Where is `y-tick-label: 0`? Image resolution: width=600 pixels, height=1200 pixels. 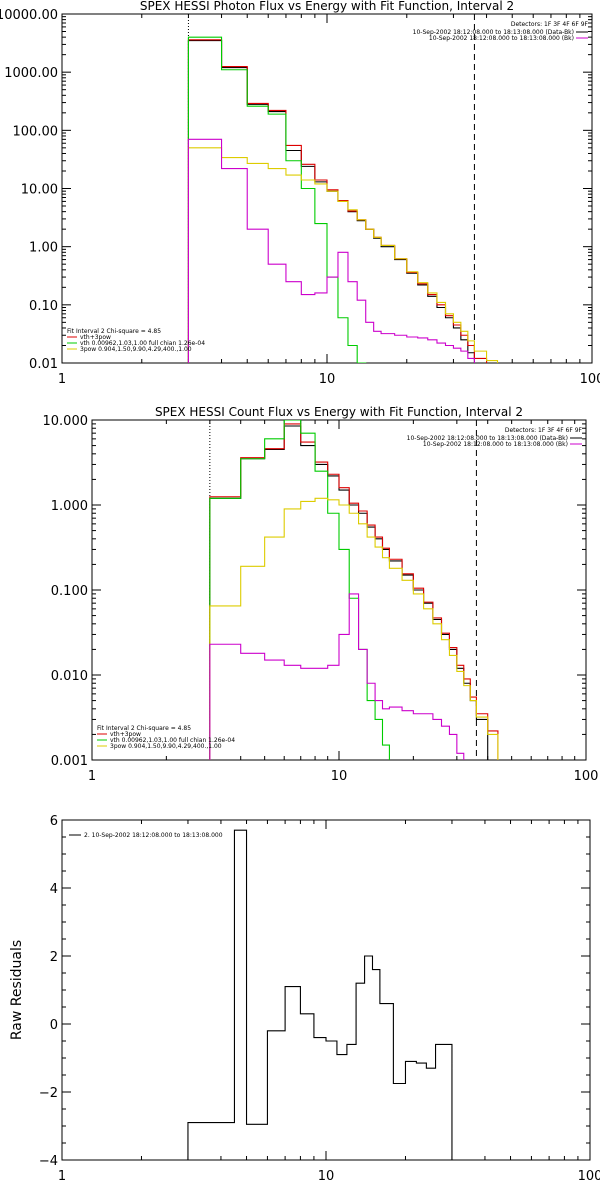
y-tick-label: 0 is located at coordinates (54, 1025).